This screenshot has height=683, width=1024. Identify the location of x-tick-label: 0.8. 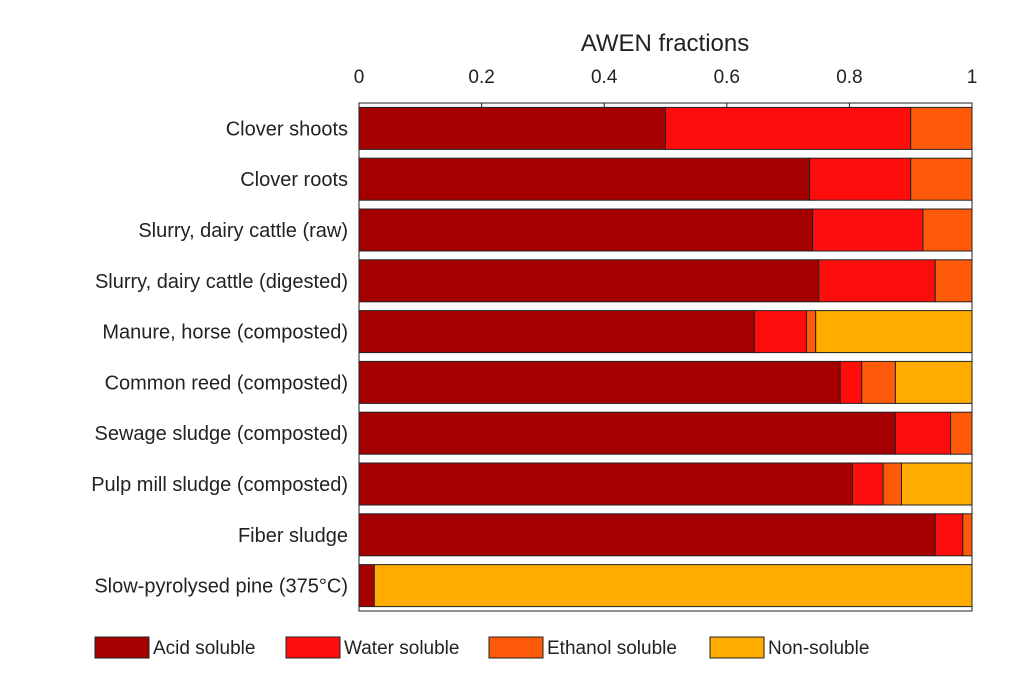
(849, 77).